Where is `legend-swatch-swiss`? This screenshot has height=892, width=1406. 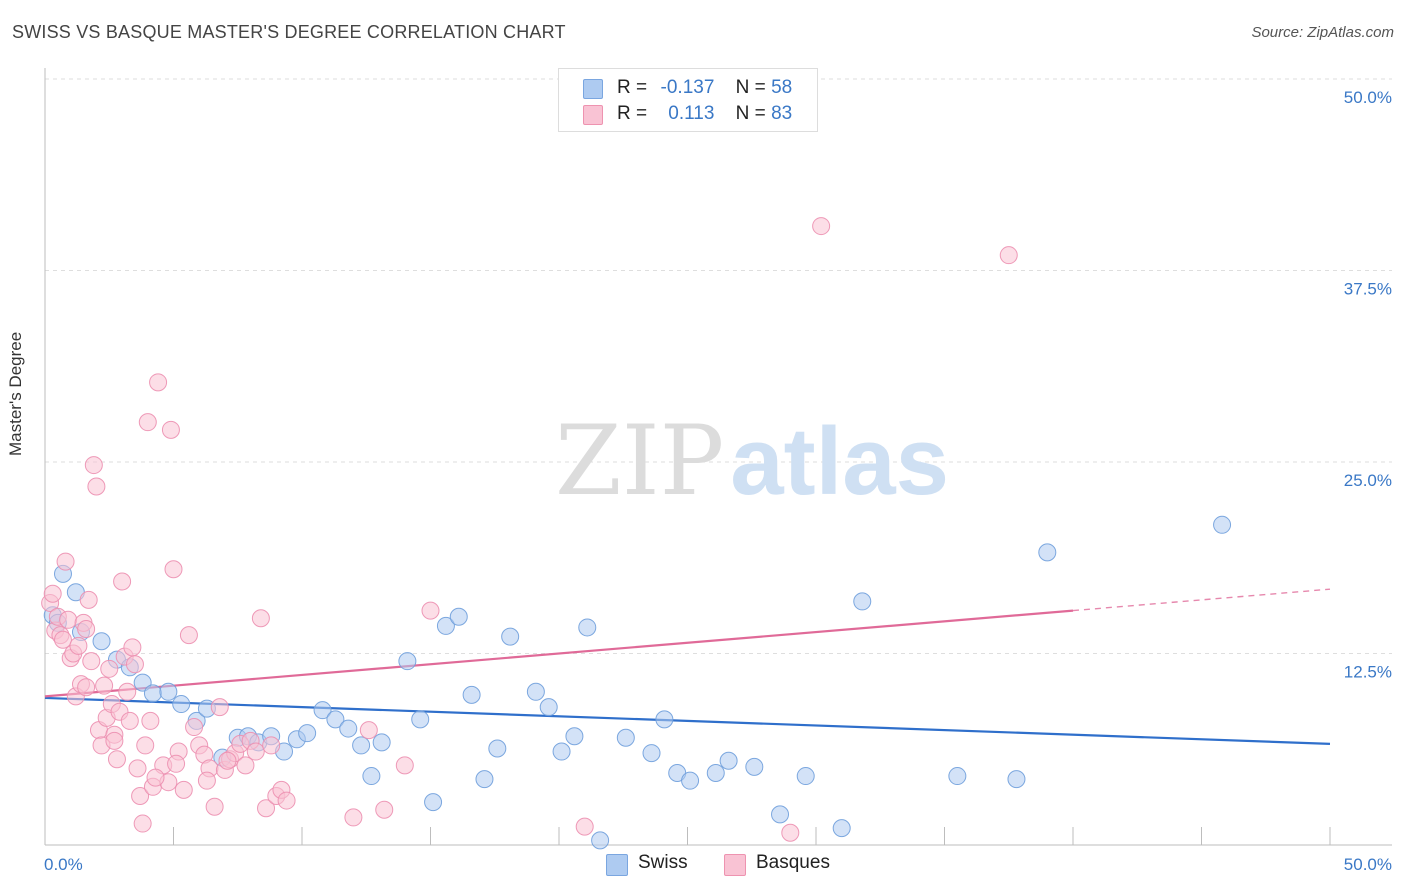 legend-swatch-swiss is located at coordinates (593, 89).